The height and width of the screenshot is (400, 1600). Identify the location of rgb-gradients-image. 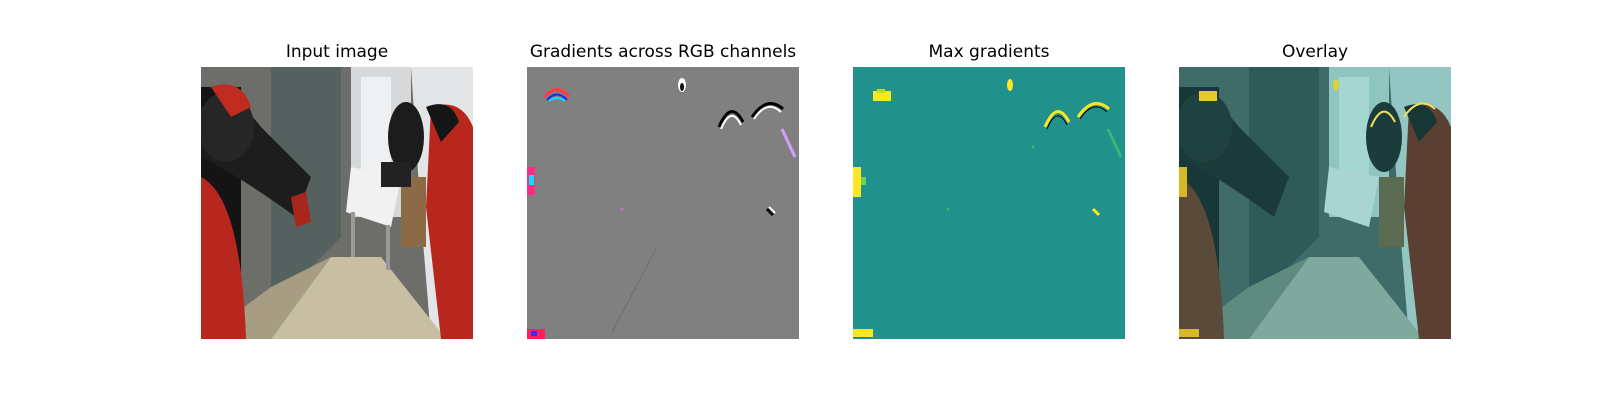
(663, 203).